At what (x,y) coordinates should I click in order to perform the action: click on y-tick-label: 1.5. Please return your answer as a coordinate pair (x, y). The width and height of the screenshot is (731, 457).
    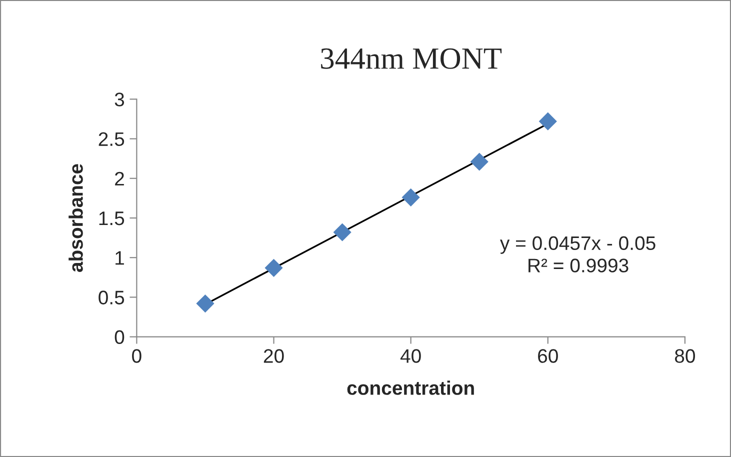
    Looking at the image, I should click on (111, 219).